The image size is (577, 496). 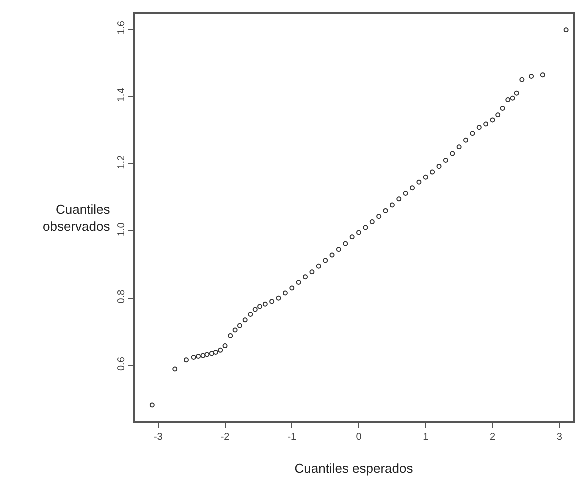 I want to click on y-tick-label: 0.6, so click(x=122, y=364).